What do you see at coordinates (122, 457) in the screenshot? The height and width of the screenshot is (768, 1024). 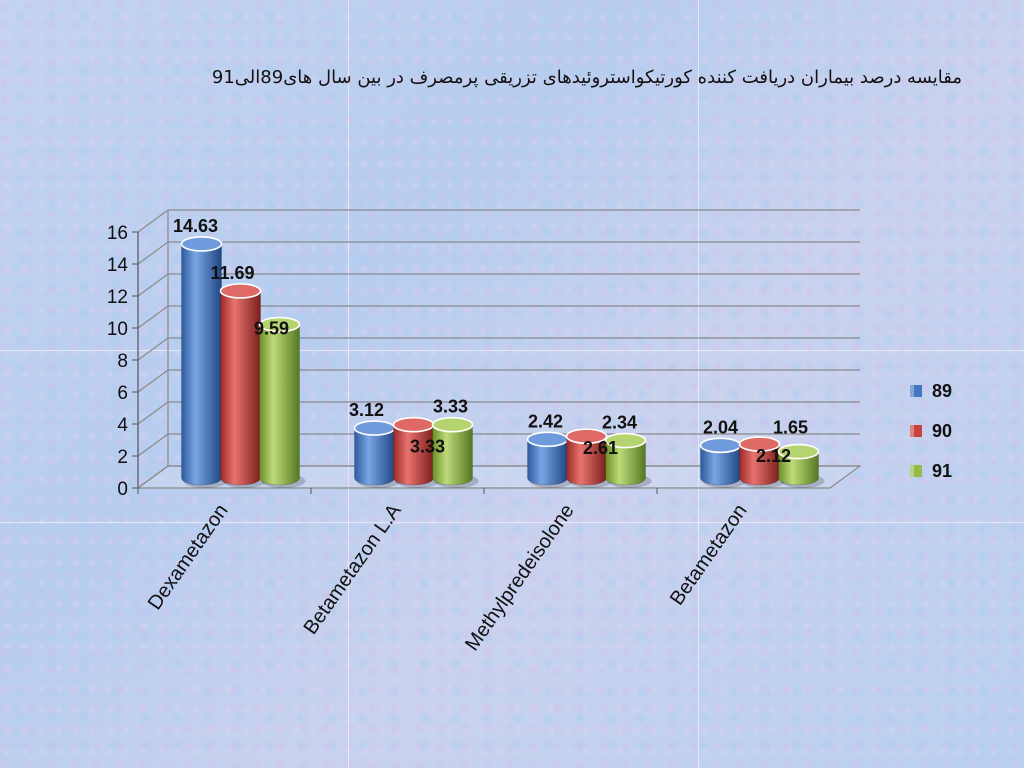 I see `y-tick-label: 2` at bounding box center [122, 457].